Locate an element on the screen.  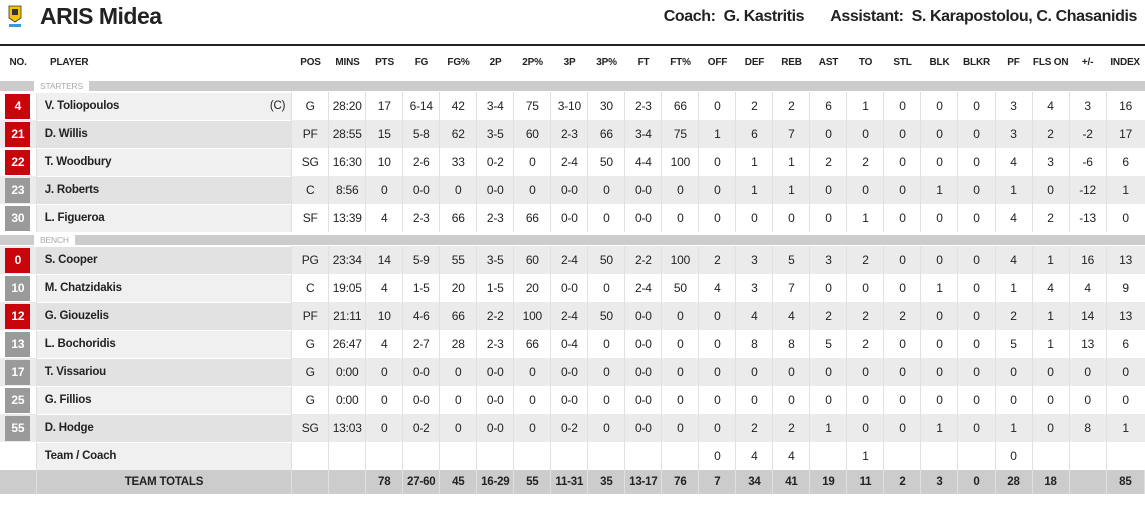
column-header-reb: REB is located at coordinates (791, 62).